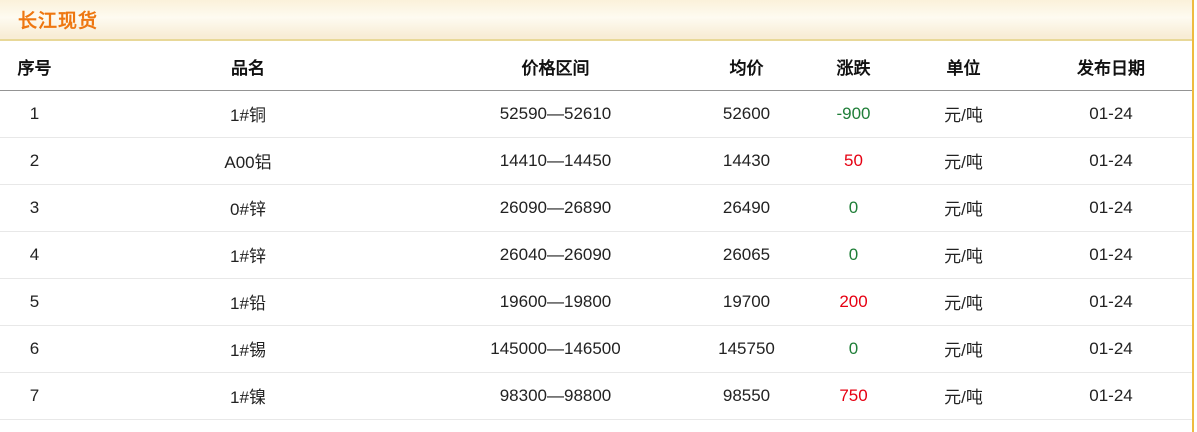  I want to click on cell-index: 7, so click(34, 396).